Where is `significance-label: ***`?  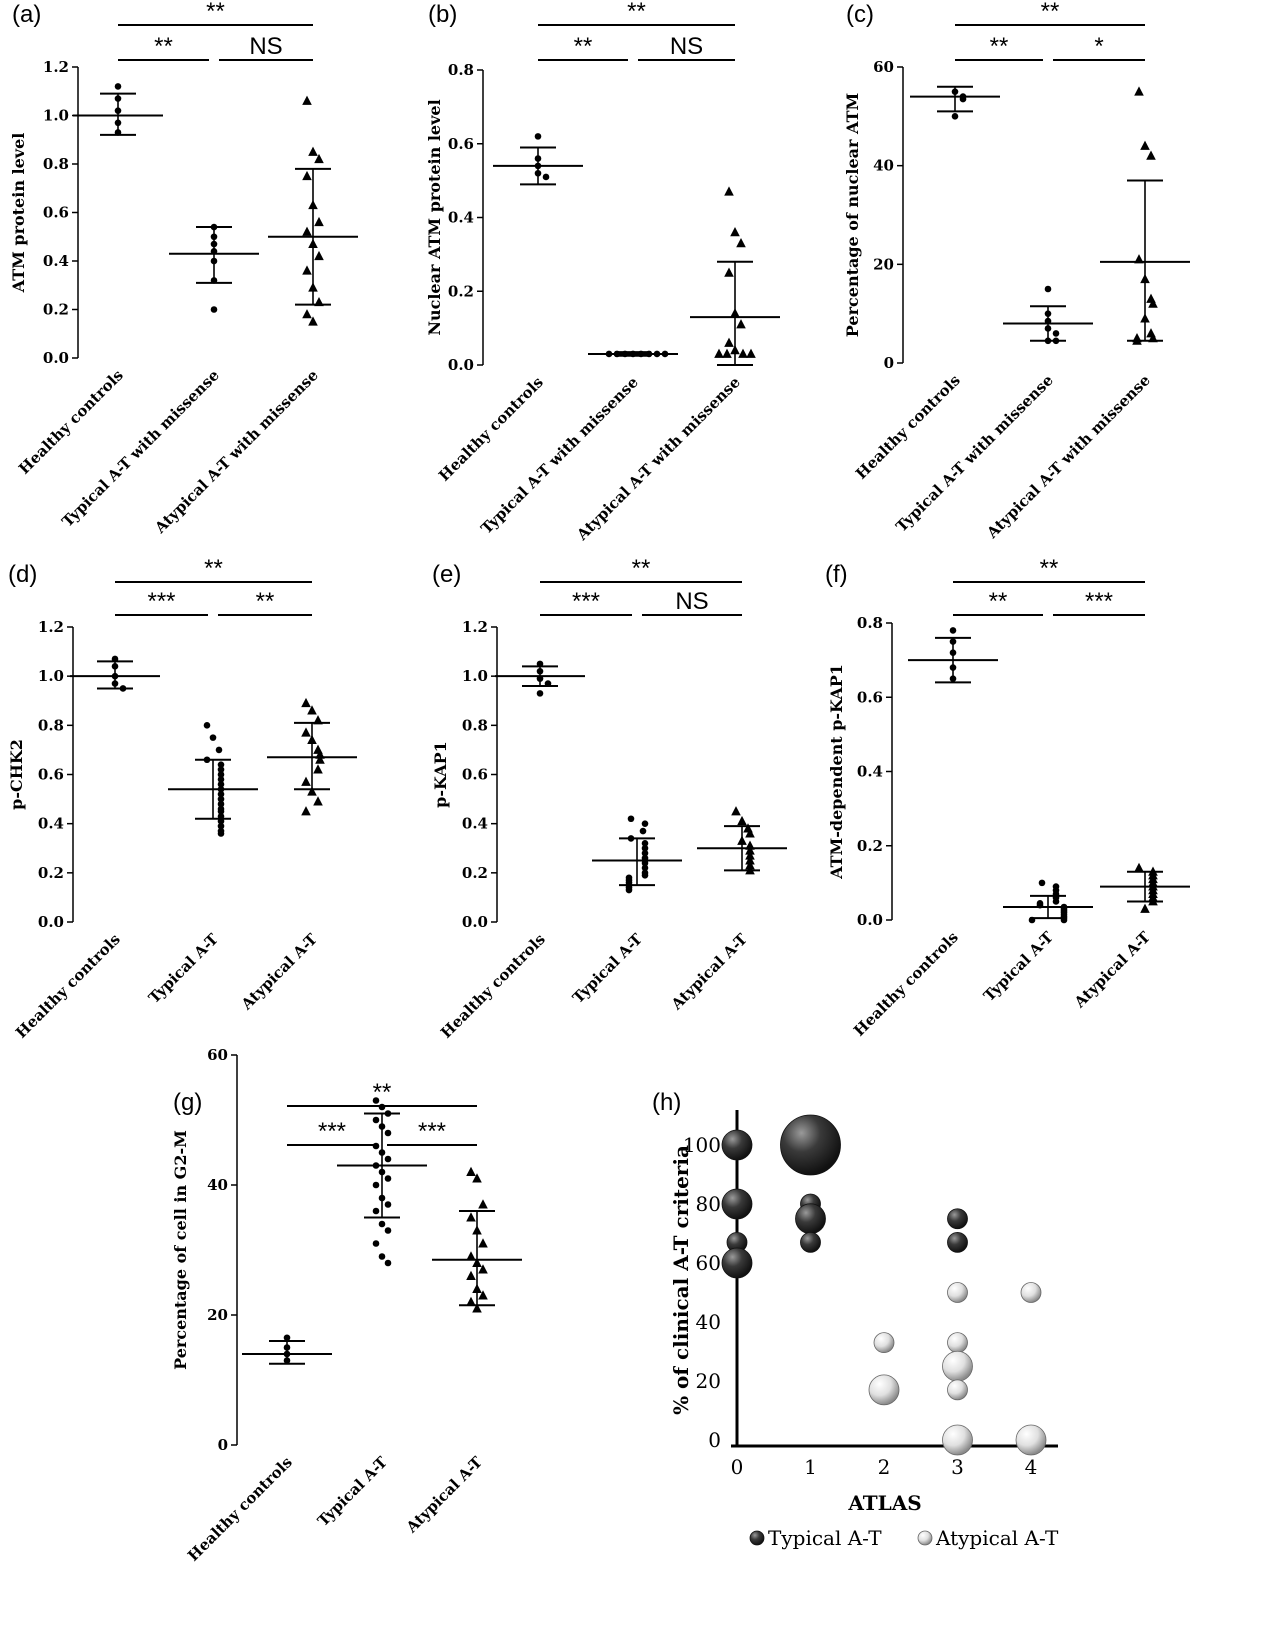 significance-label: *** is located at coordinates (586, 601).